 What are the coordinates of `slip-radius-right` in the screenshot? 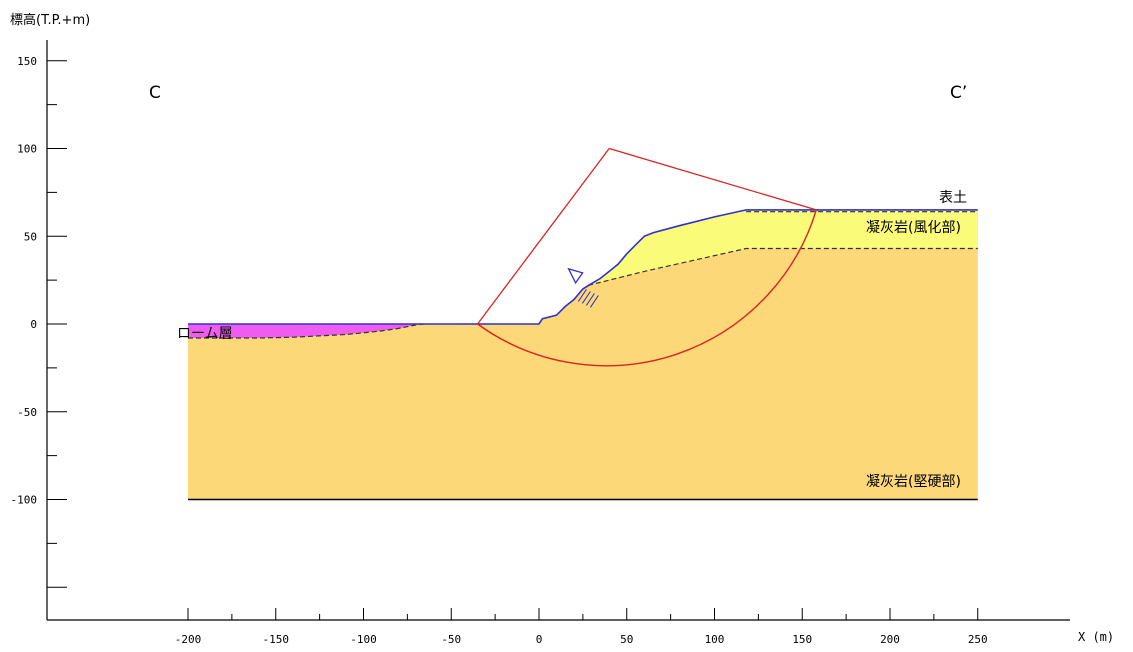 It's located at (713, 179).